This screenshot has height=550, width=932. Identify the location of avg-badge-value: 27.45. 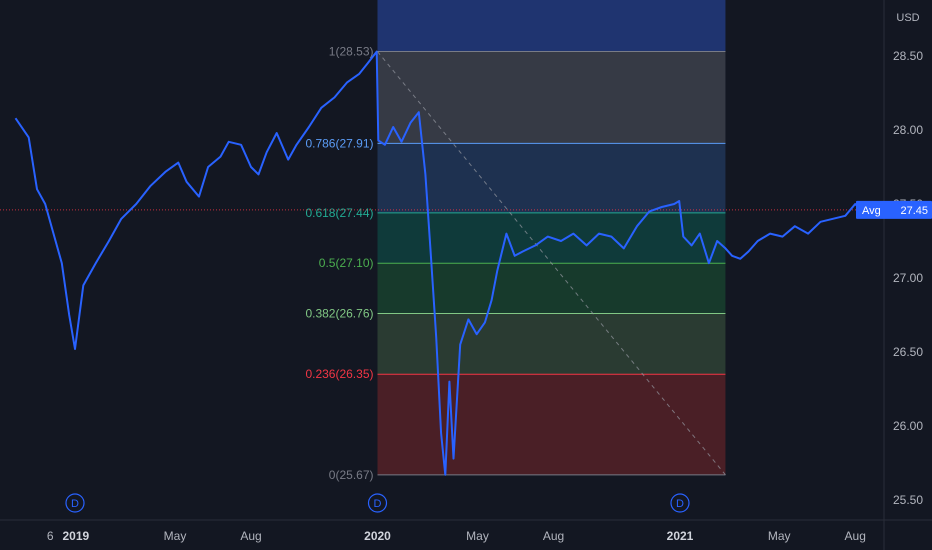
(914, 211).